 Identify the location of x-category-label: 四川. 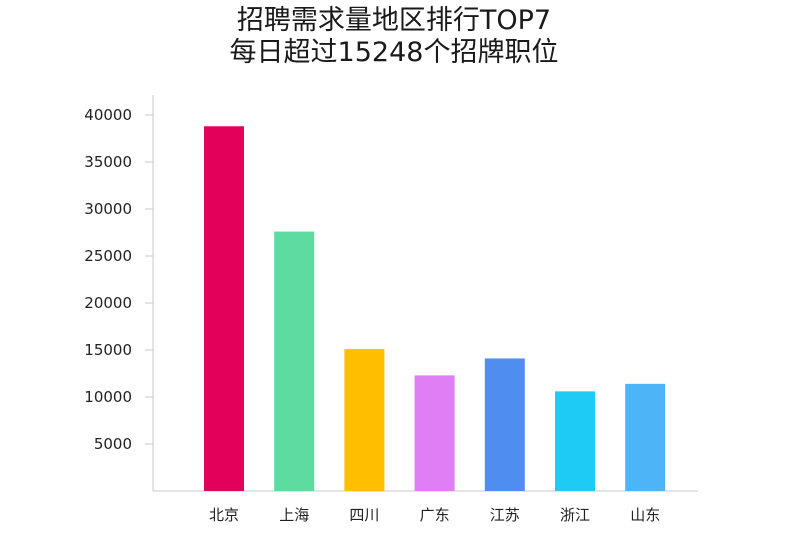
(364, 515).